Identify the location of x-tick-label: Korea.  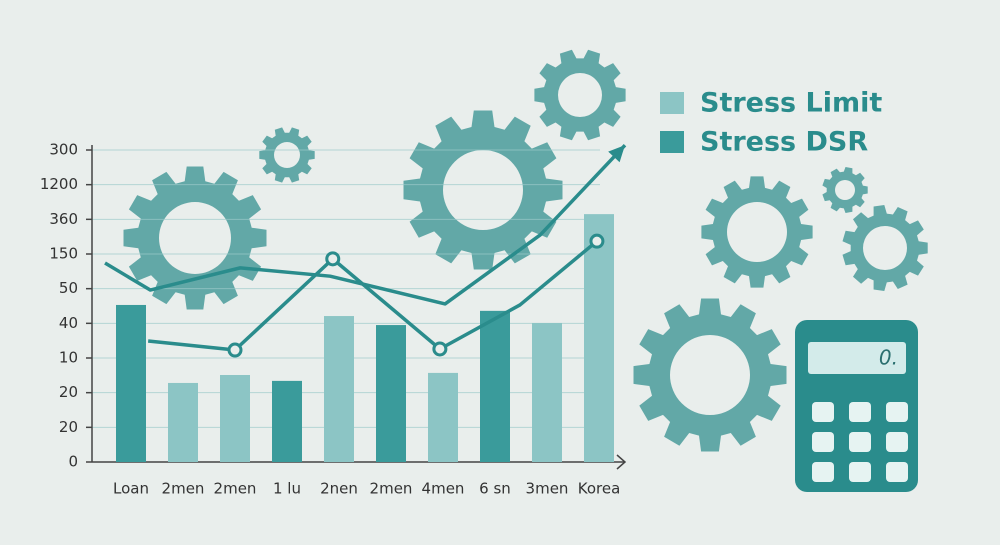
(599, 489).